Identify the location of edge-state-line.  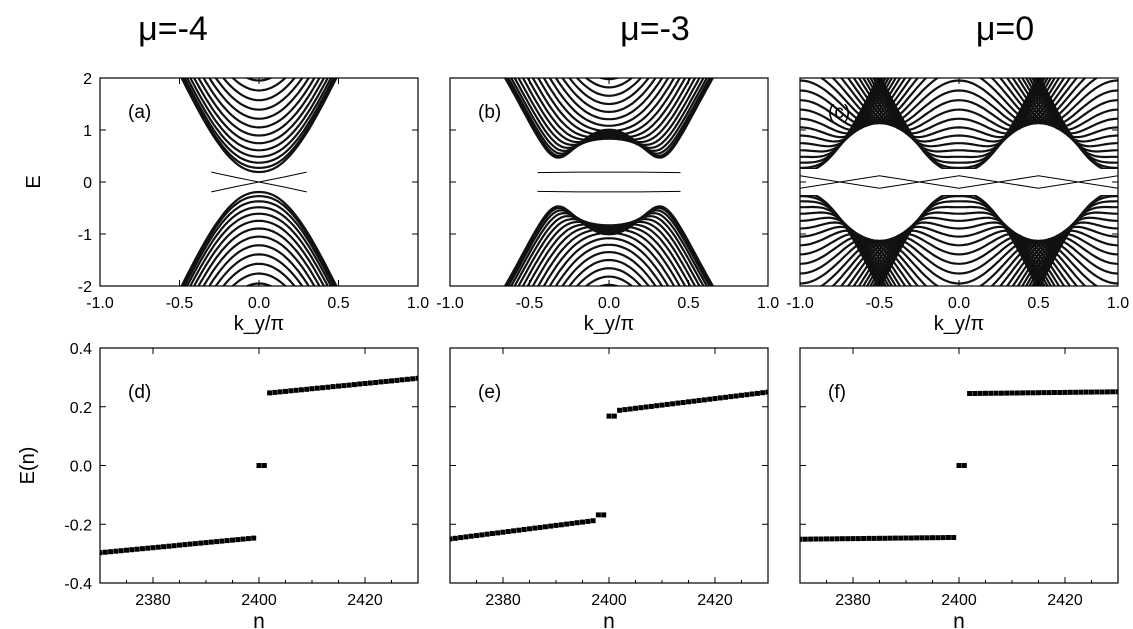
(609, 172).